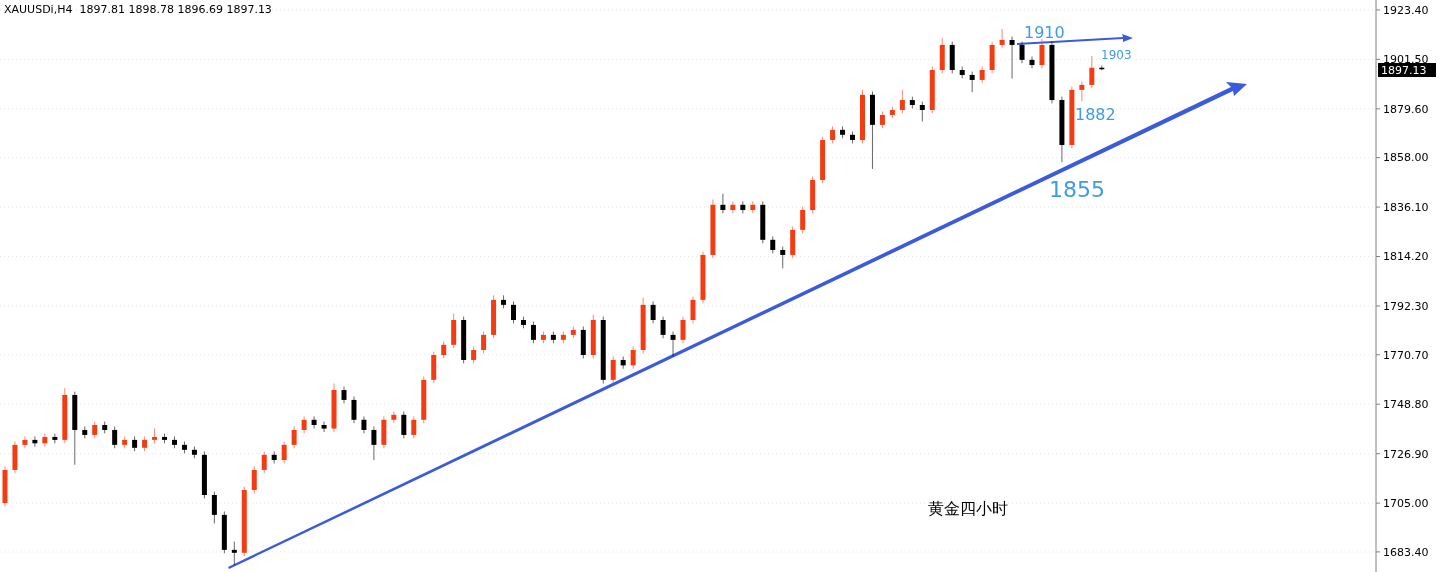  Describe the element at coordinates (1406, 552) in the screenshot. I see `y-tick-label: 1683.40` at that location.